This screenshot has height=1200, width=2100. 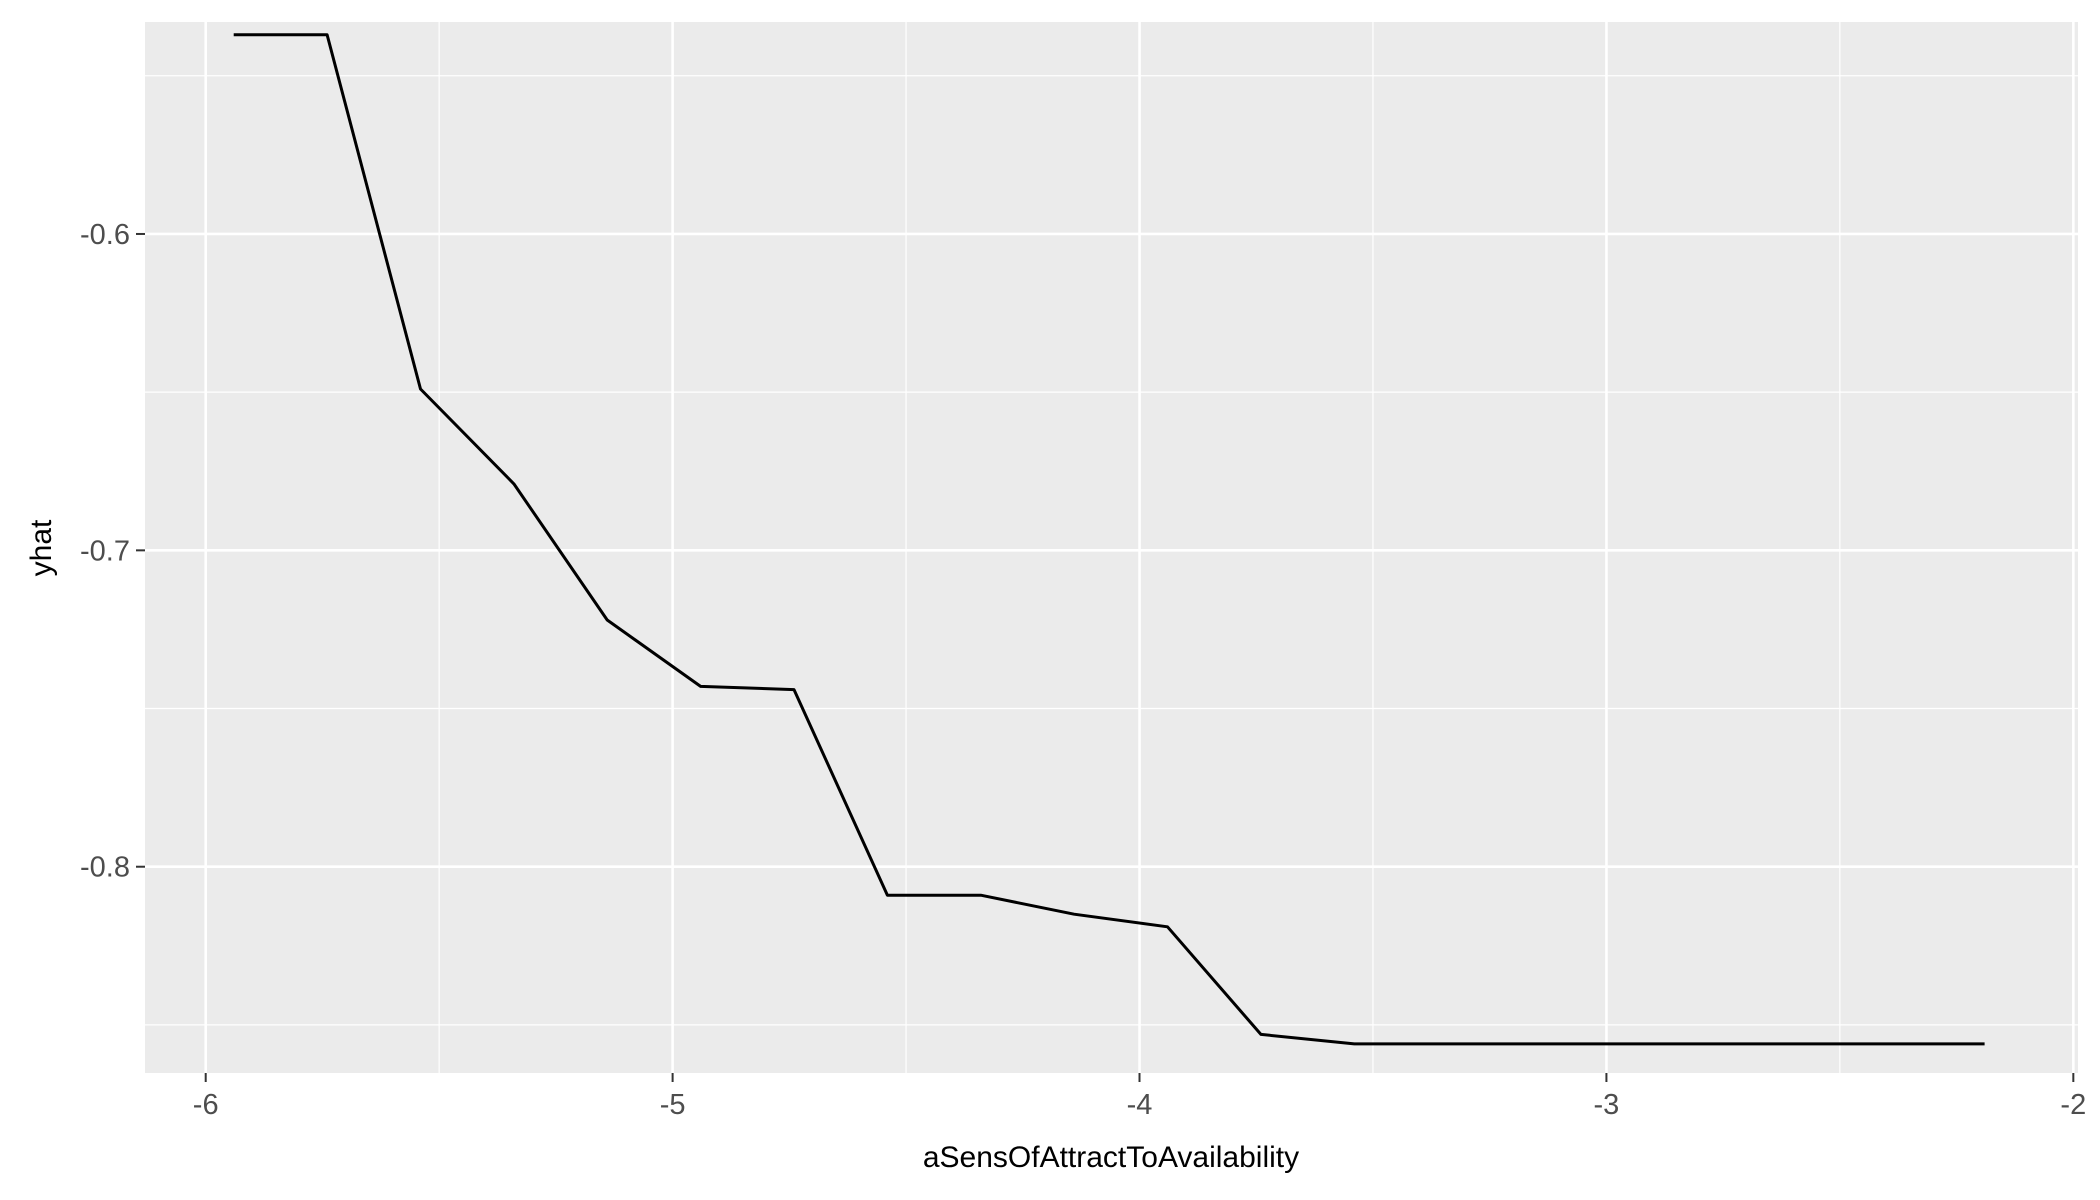 I want to click on x-tick-label: -5, so click(x=673, y=1105).